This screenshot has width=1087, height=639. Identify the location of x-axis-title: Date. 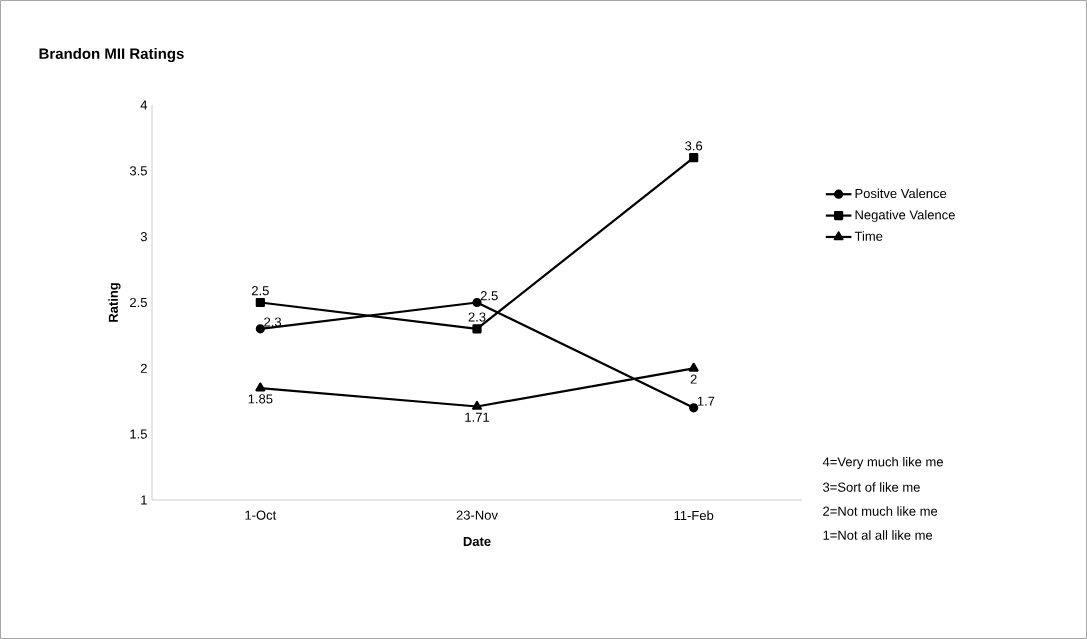
(477, 541).